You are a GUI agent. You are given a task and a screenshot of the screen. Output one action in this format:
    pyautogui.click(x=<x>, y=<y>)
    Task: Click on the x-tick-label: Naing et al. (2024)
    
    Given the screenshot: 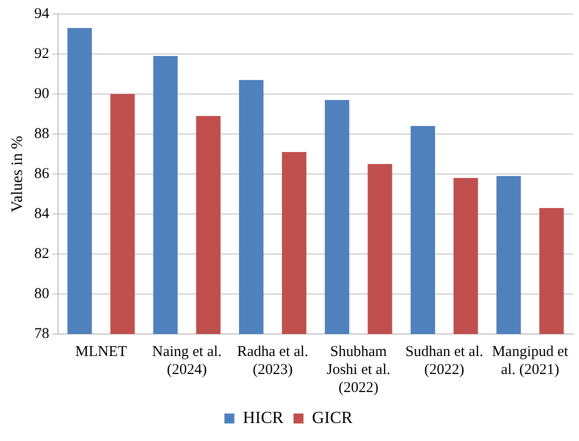 What is the action you would take?
    pyautogui.click(x=187, y=361)
    